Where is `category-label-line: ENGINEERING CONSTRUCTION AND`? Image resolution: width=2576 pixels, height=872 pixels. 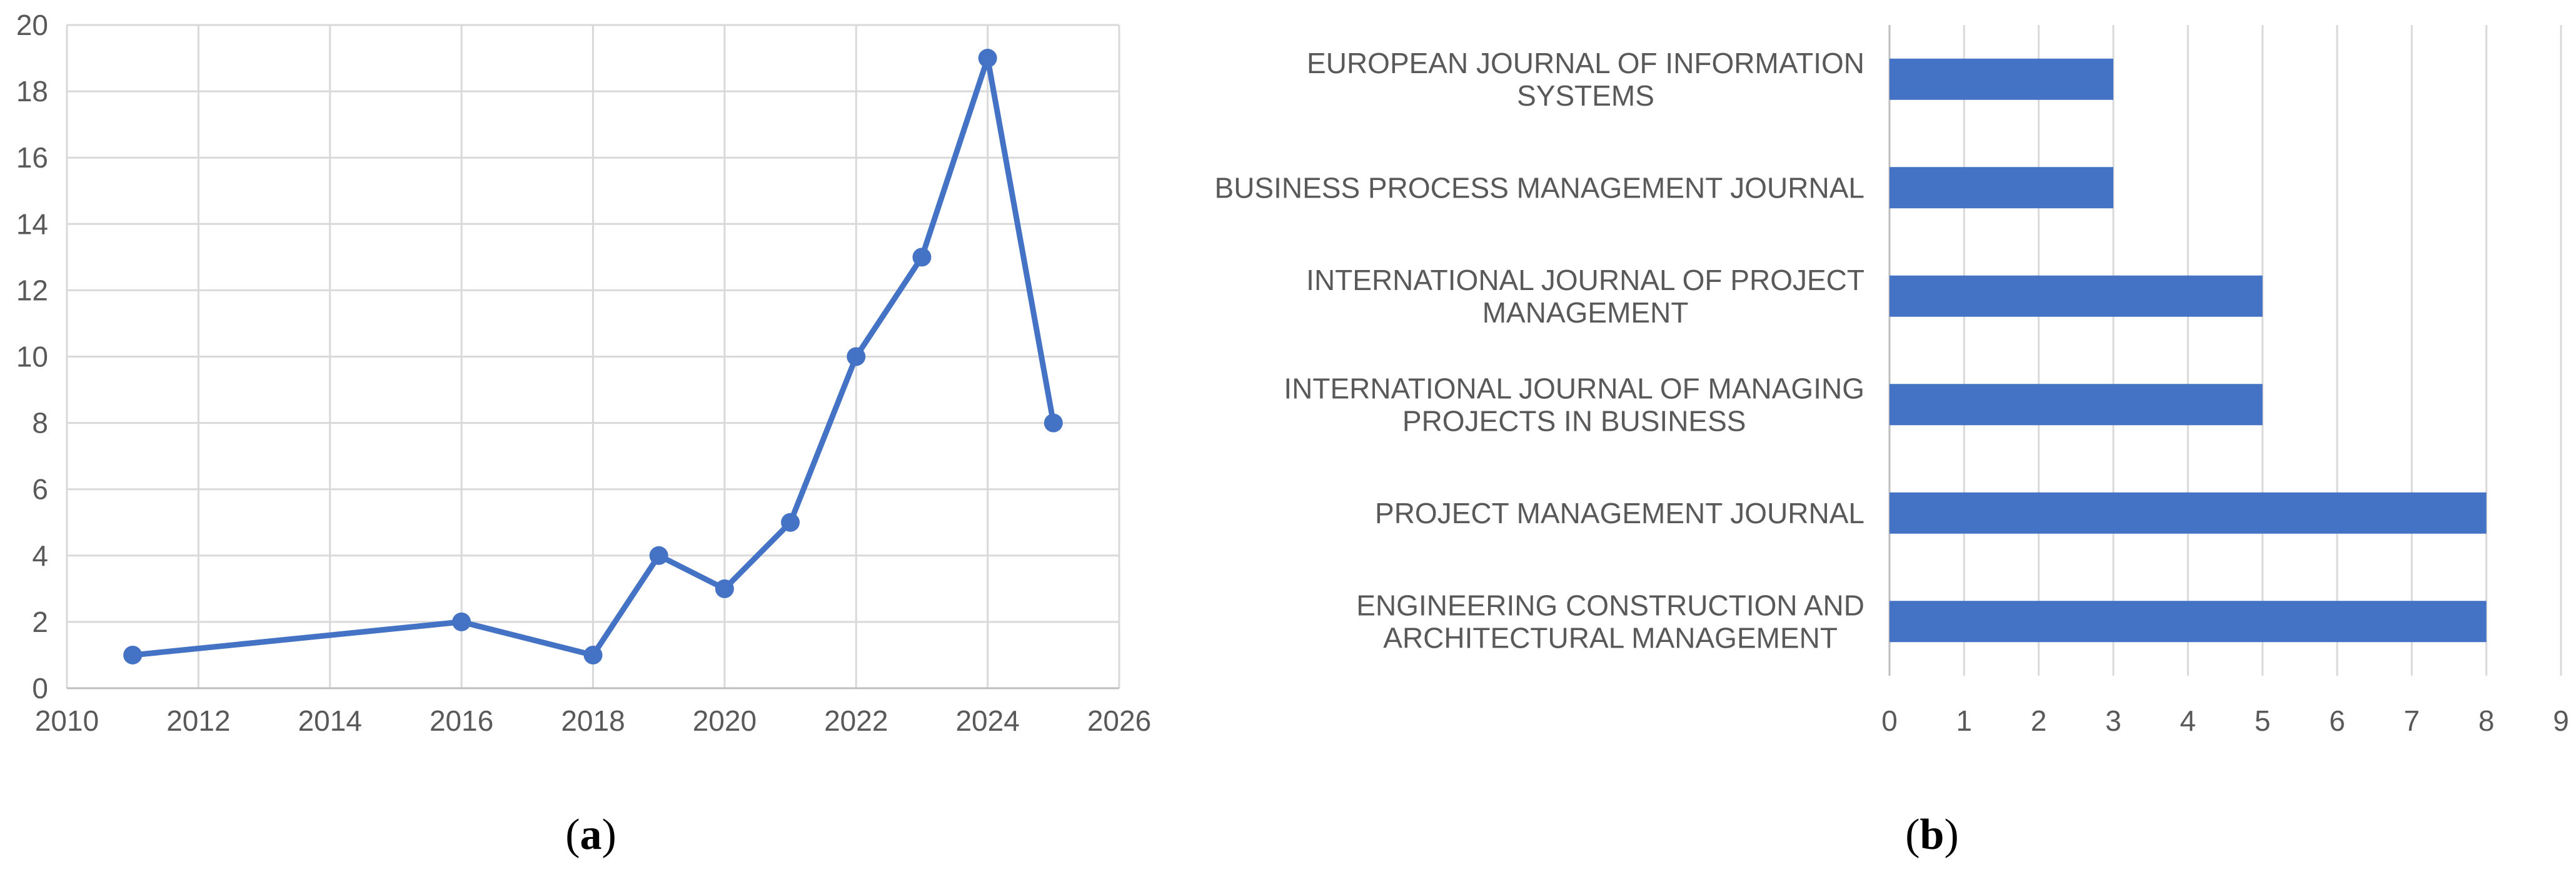
category-label-line: ENGINEERING CONSTRUCTION AND is located at coordinates (1610, 605).